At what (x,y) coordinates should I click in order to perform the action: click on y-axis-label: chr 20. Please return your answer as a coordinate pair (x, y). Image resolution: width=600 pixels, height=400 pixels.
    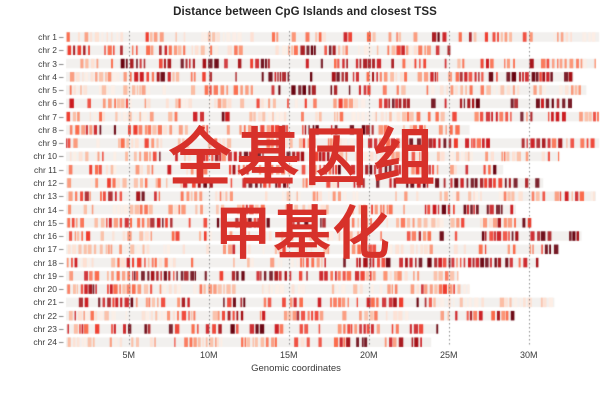
    Looking at the image, I should click on (45, 289).